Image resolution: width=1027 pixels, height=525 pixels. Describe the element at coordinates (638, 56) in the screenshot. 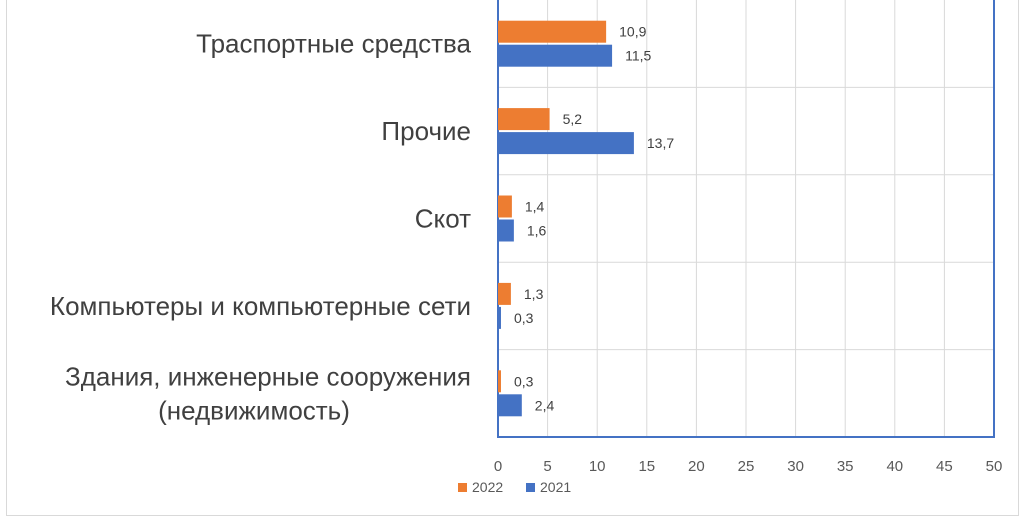

I see `data-label: 11,5` at that location.